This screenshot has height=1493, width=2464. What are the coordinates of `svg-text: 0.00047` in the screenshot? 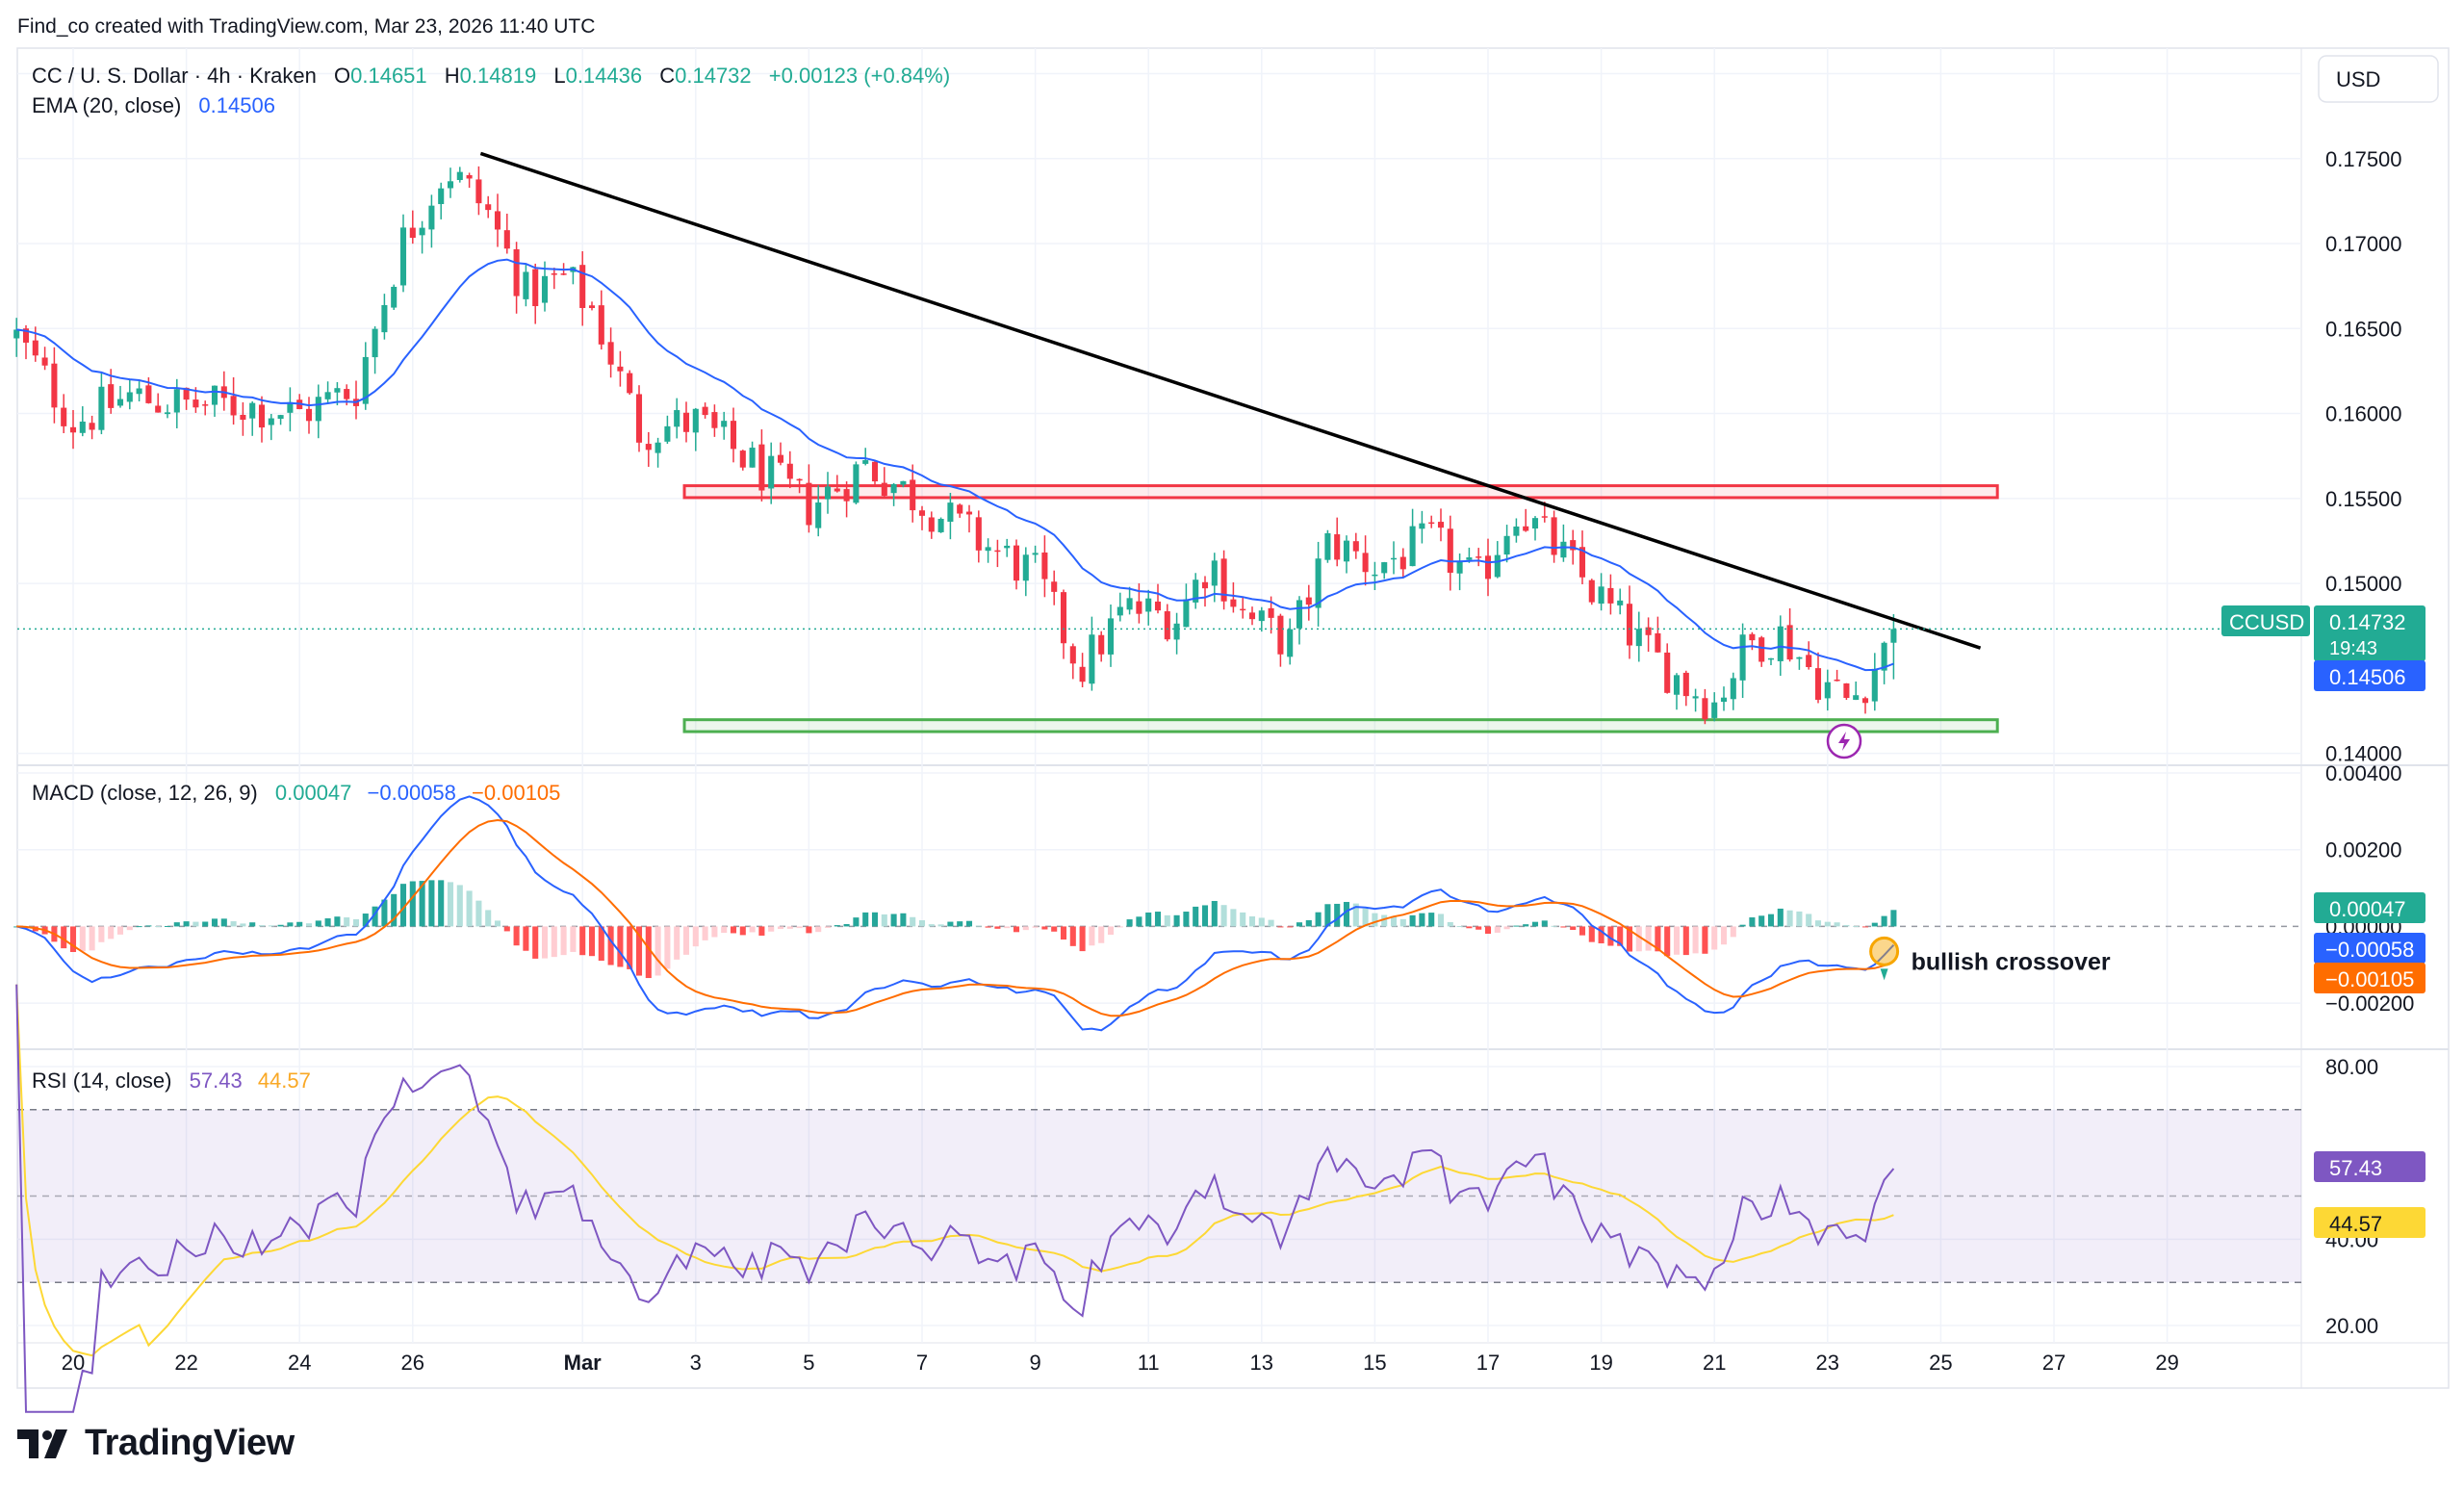 It's located at (2367, 909).